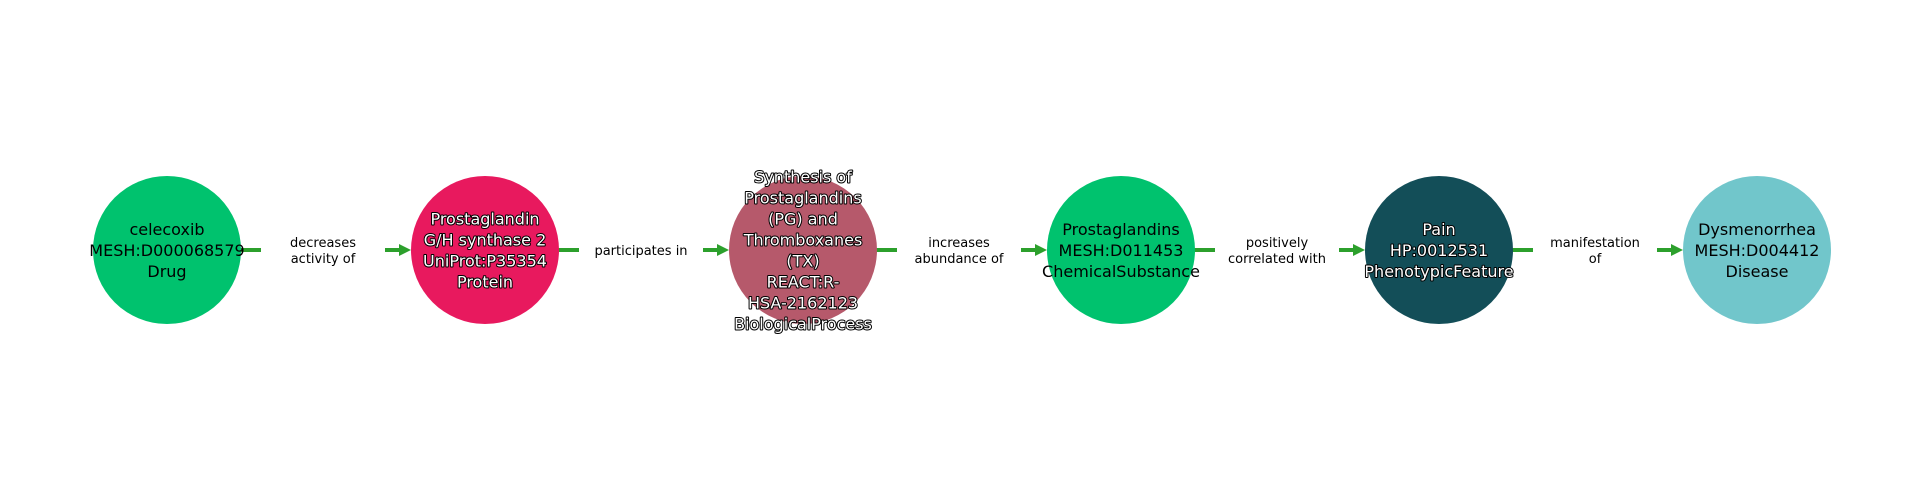 The height and width of the screenshot is (500, 1920). I want to click on edge-4: positively correlated with, so click(1277, 250).